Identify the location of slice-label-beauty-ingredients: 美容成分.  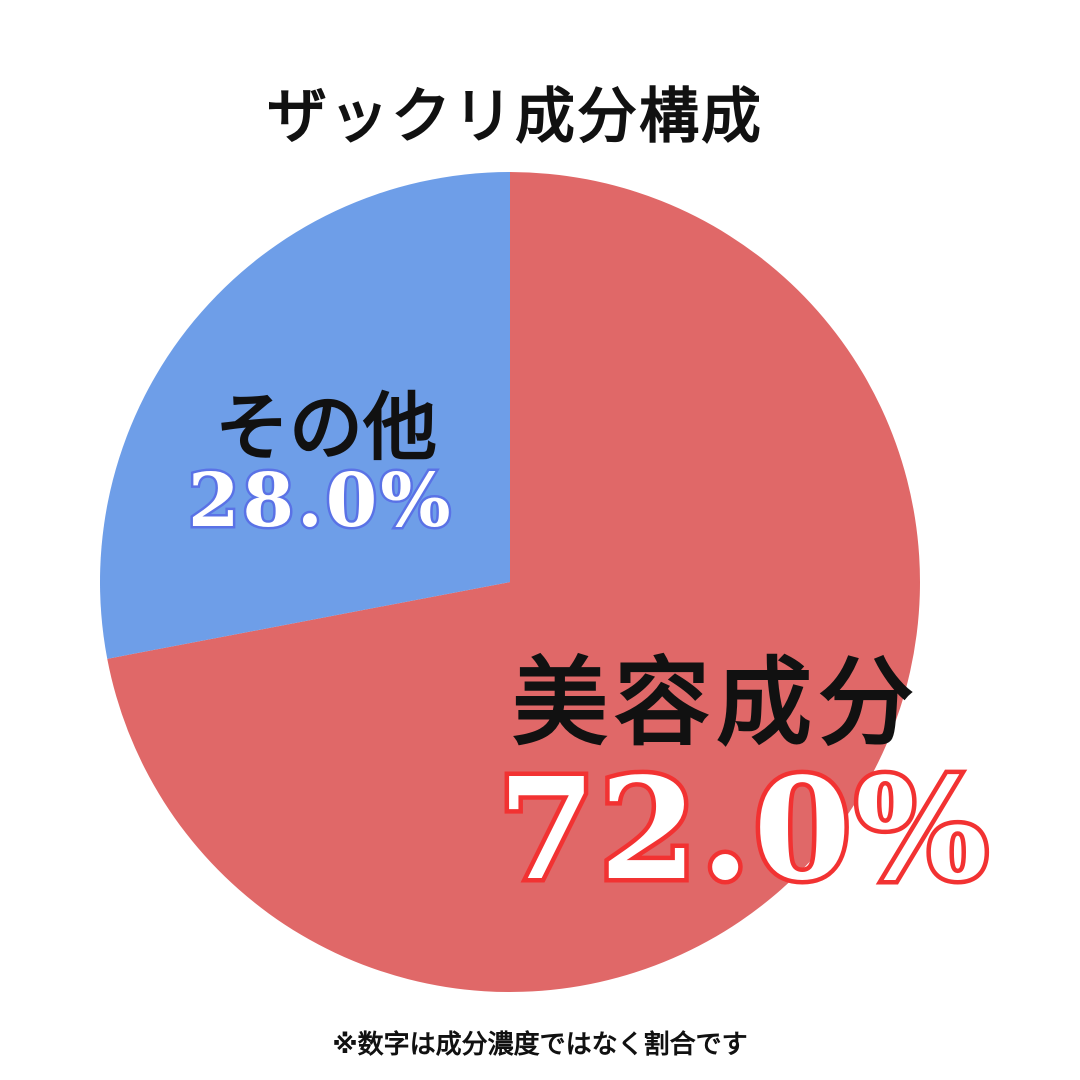
(716, 703).